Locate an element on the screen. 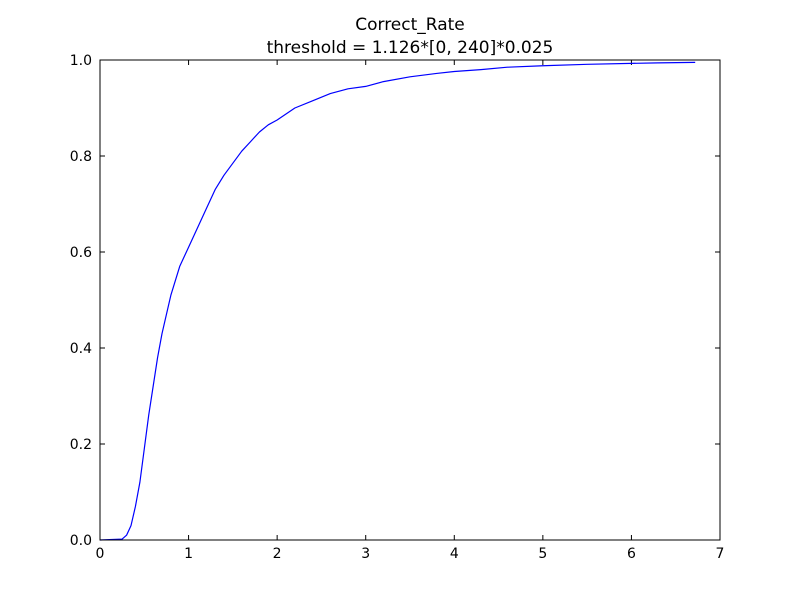  y-tick-label: 0.4 is located at coordinates (81, 349).